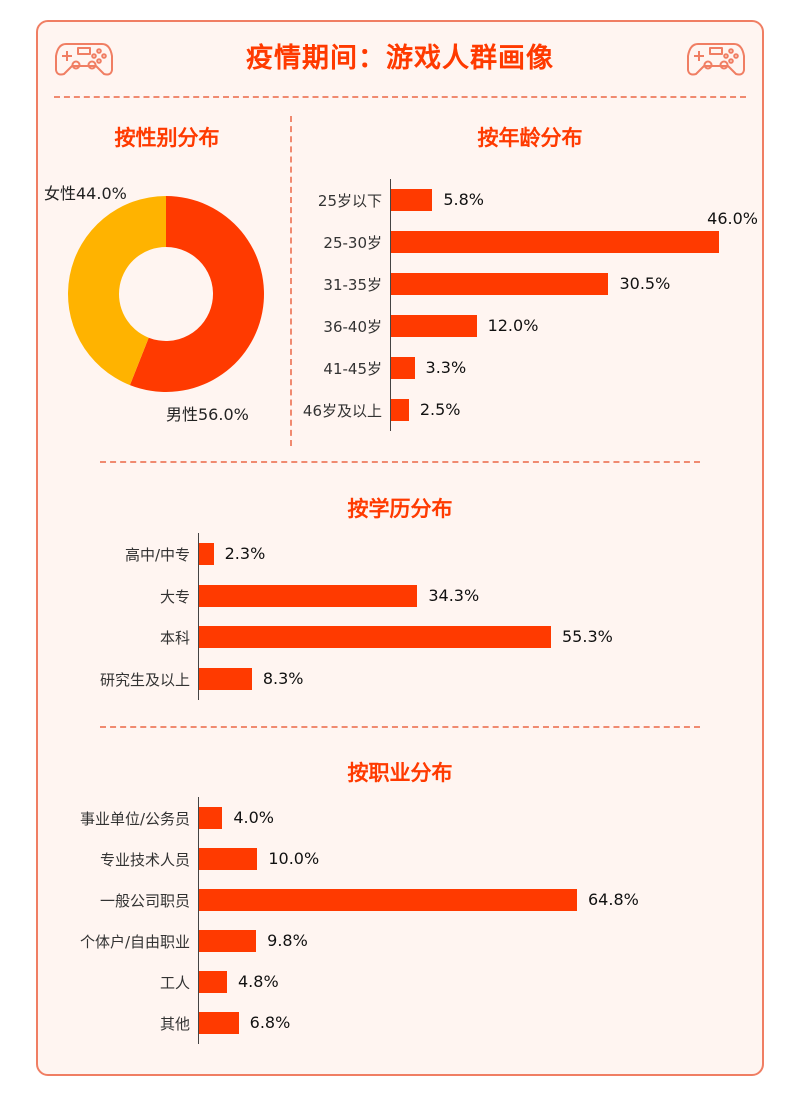 The height and width of the screenshot is (1100, 800). Describe the element at coordinates (352, 285) in the screenshot. I see `age-category-label: 31-35岁` at that location.